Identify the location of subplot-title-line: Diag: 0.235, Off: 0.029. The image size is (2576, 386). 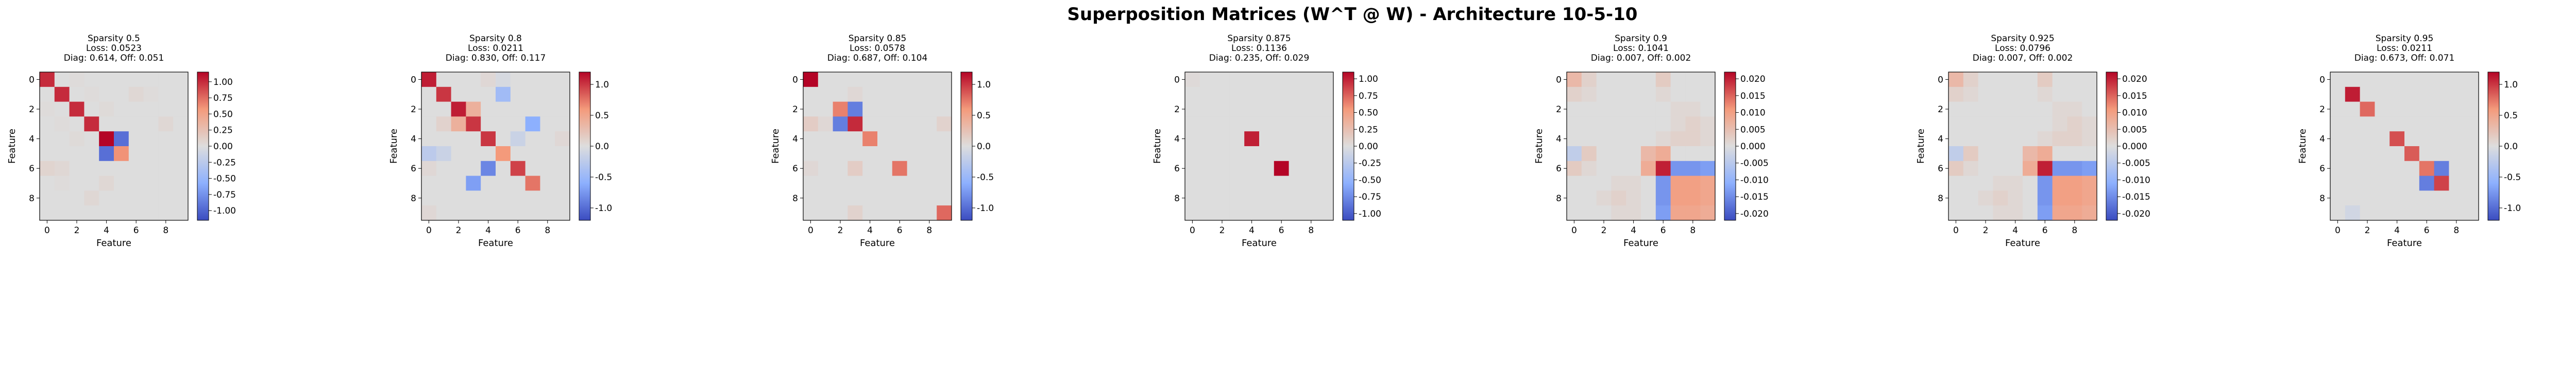
(1259, 58).